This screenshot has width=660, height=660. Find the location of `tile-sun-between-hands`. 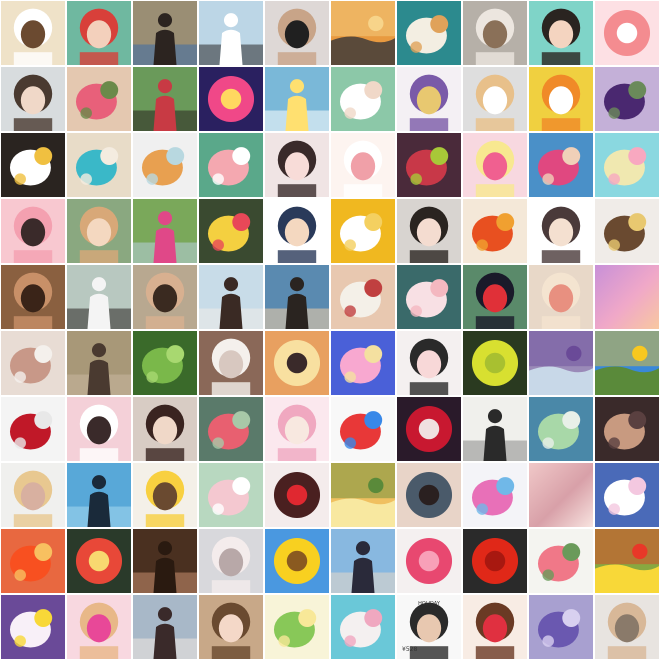

tile-sun-between-hands is located at coordinates (297, 363).